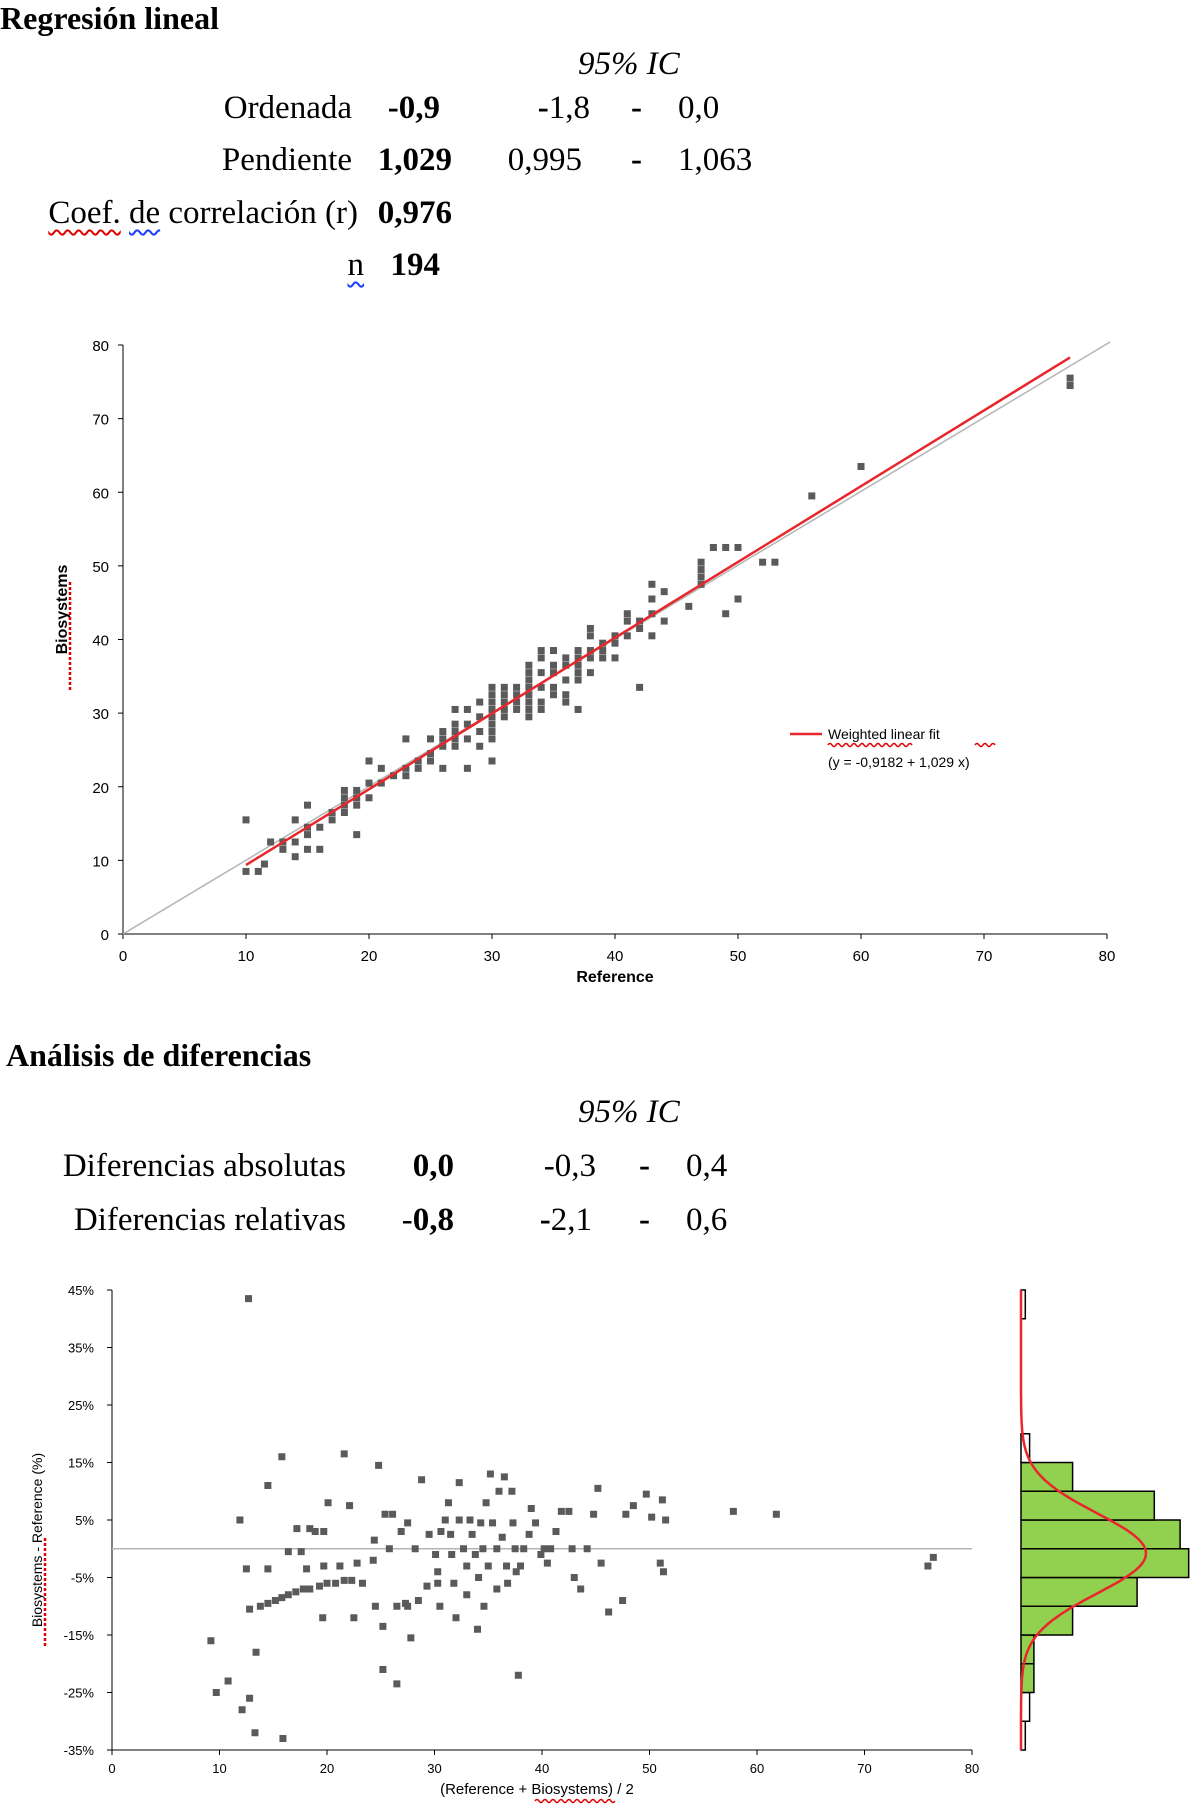  I want to click on y-tick-label: -15%, so click(79, 1635).